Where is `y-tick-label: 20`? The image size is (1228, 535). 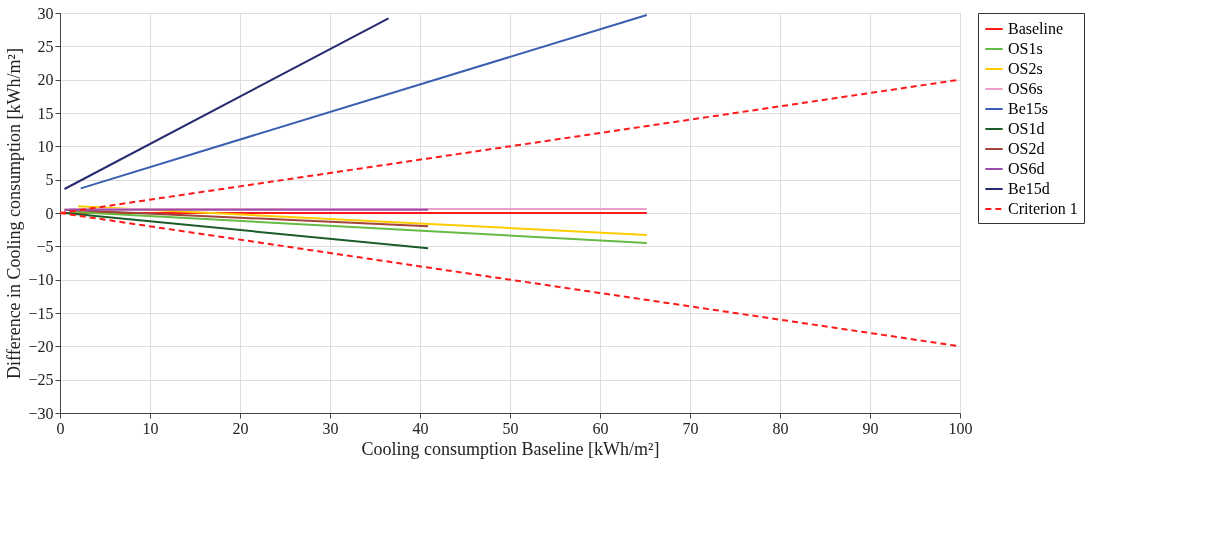 y-tick-label: 20 is located at coordinates (45, 80).